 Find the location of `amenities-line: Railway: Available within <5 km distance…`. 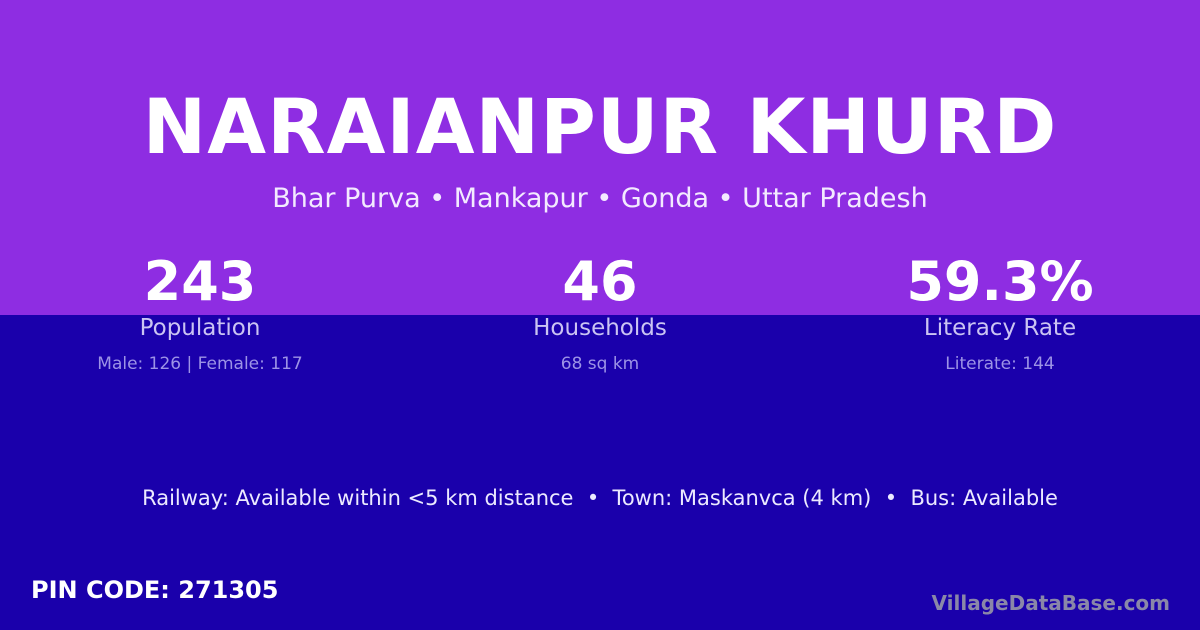

amenities-line: Railway: Available within <5 km distance… is located at coordinates (600, 498).